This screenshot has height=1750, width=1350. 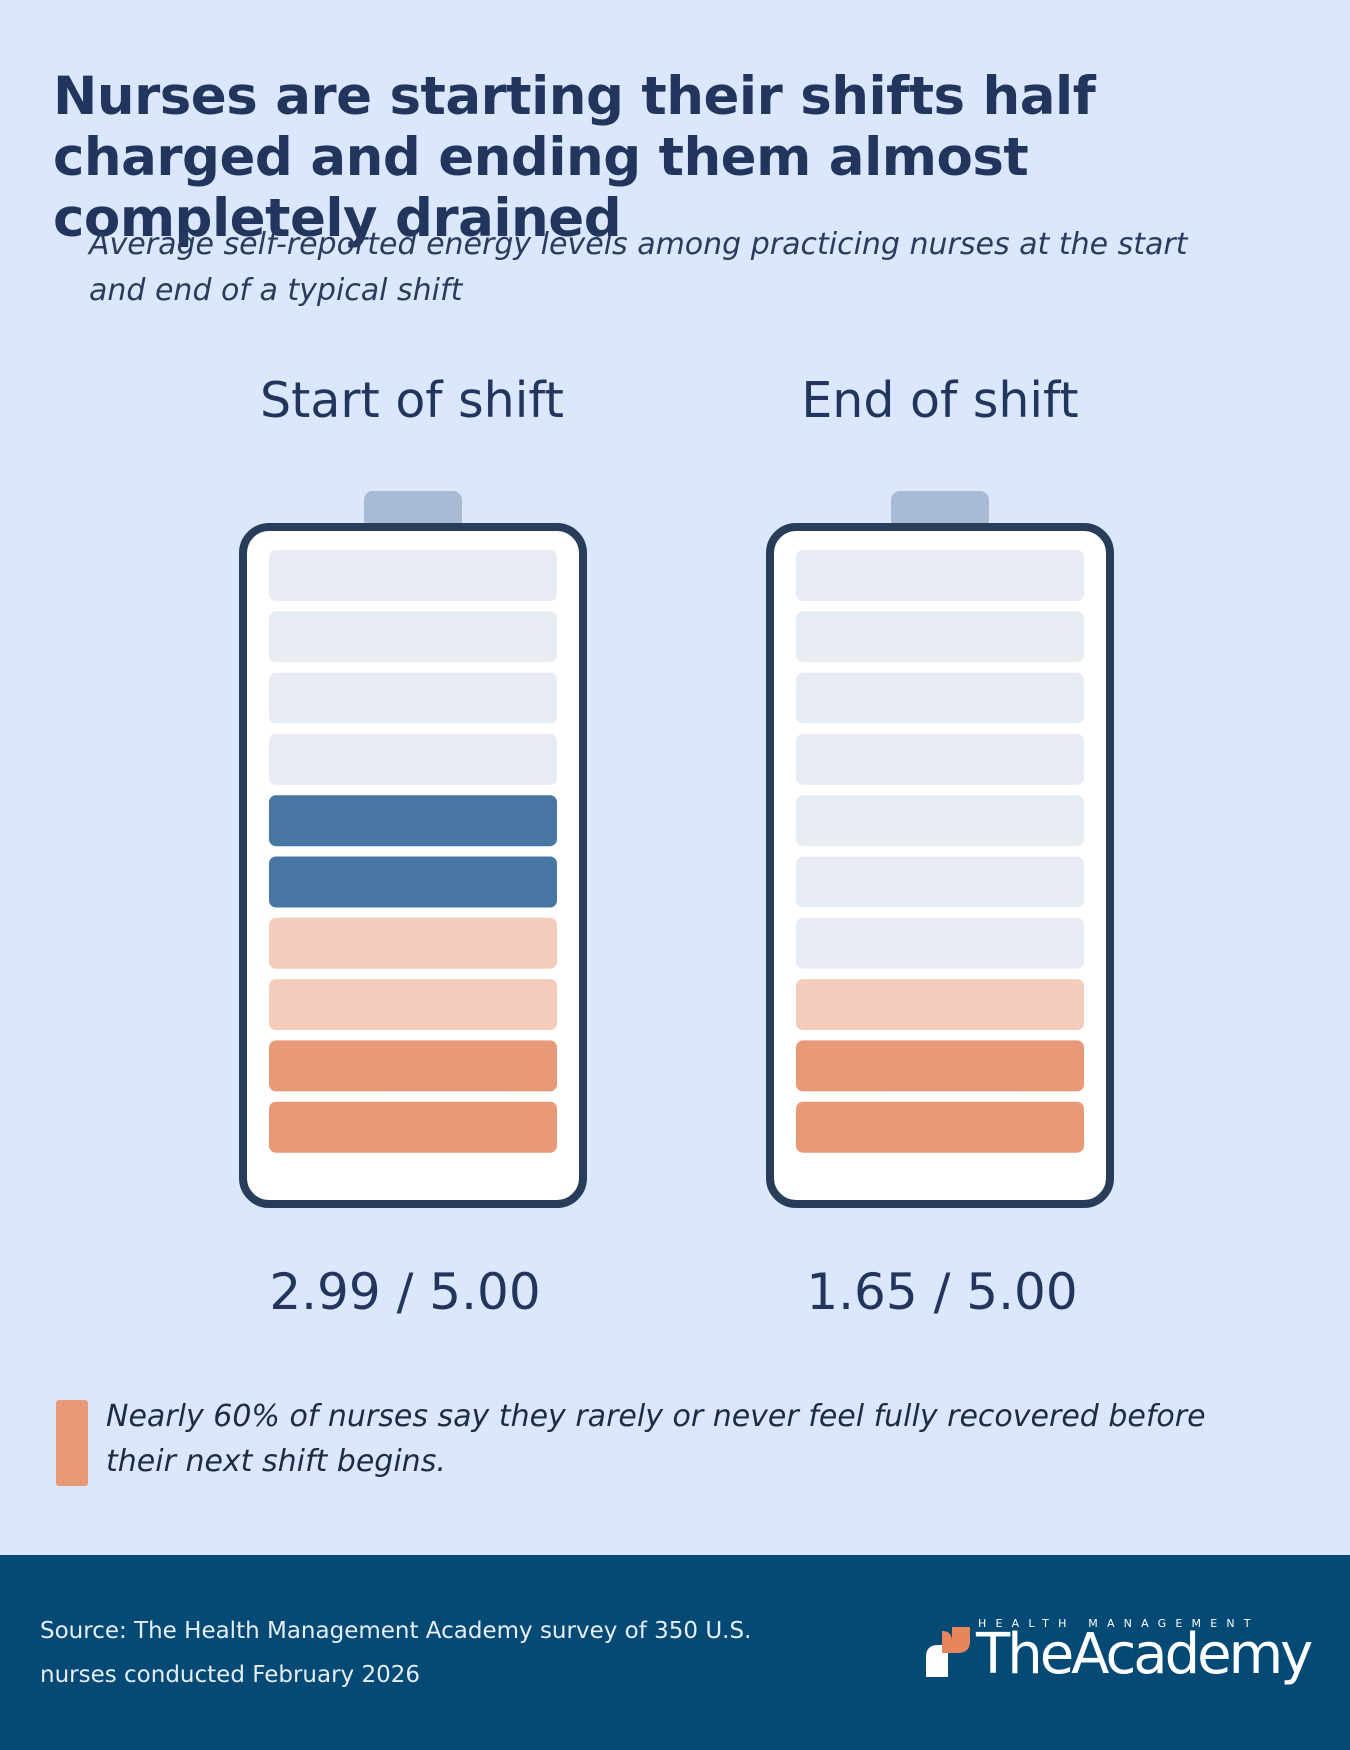 What do you see at coordinates (405, 1292) in the screenshot?
I see `start-shift-score: 2.99 / 5.00` at bounding box center [405, 1292].